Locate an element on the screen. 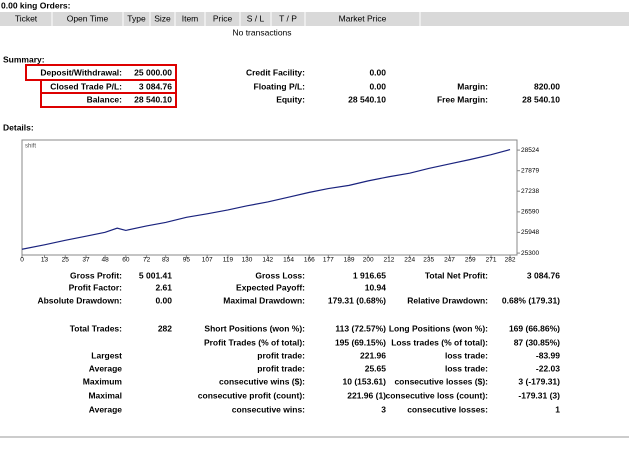  field-value: 0.68% (179.31) is located at coordinates (531, 300).